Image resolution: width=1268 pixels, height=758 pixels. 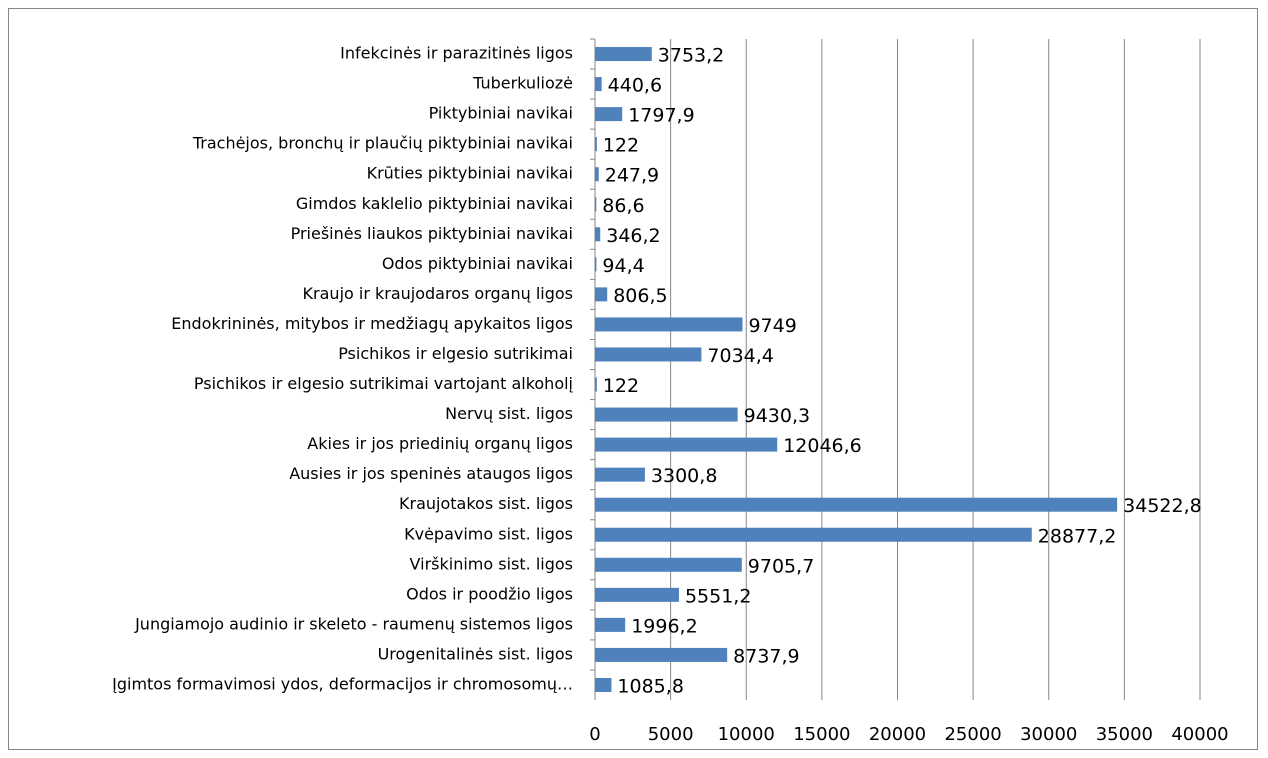 I want to click on y-tick-label: Tuberkuliozė, so click(x=522, y=83).